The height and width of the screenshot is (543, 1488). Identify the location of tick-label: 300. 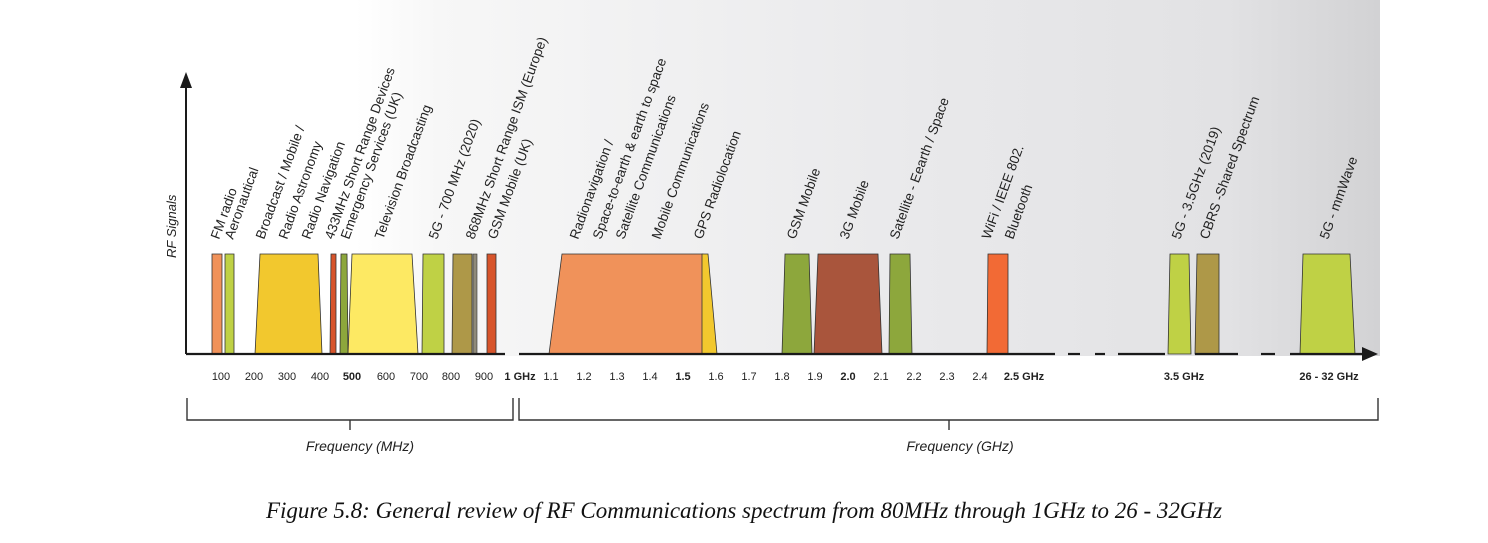
(287, 377).